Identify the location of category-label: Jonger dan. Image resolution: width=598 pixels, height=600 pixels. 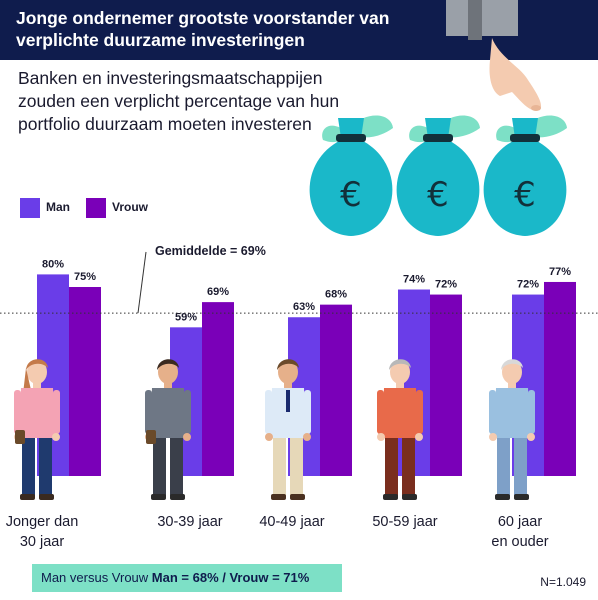
(42, 522).